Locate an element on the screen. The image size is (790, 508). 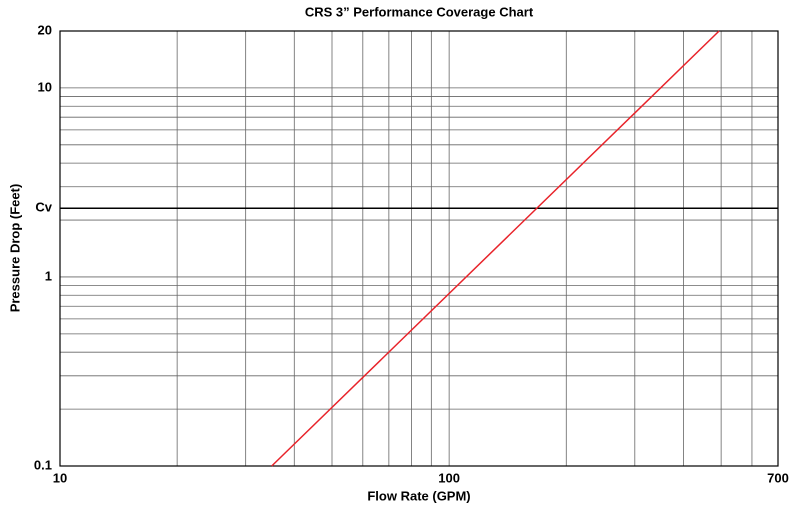
y-tick-label: 10 is located at coordinates (45, 86).